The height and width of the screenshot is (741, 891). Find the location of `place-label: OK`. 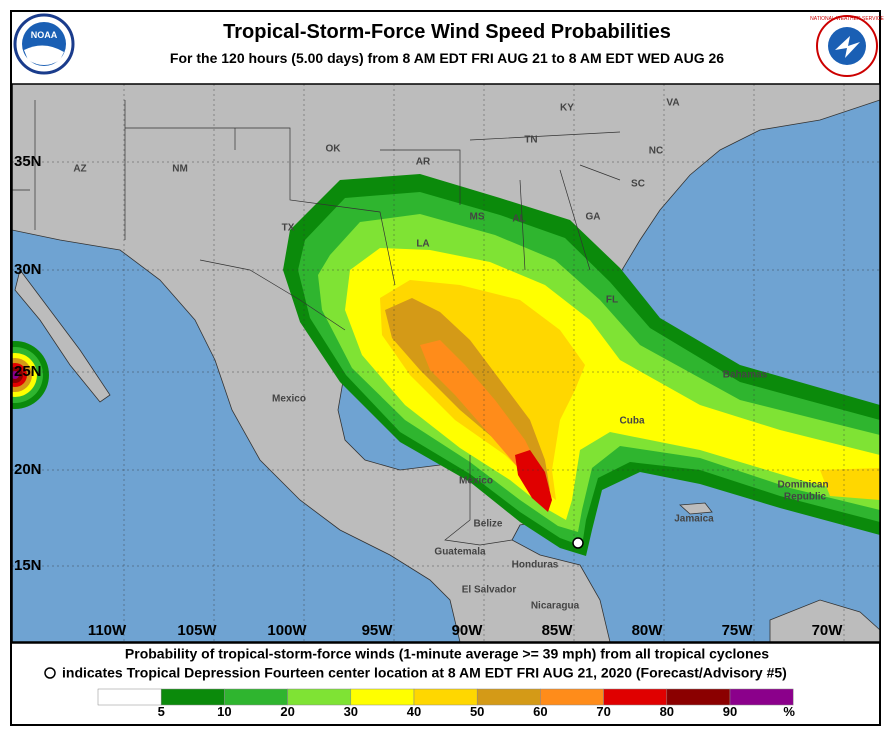

place-label: OK is located at coordinates (334, 149).